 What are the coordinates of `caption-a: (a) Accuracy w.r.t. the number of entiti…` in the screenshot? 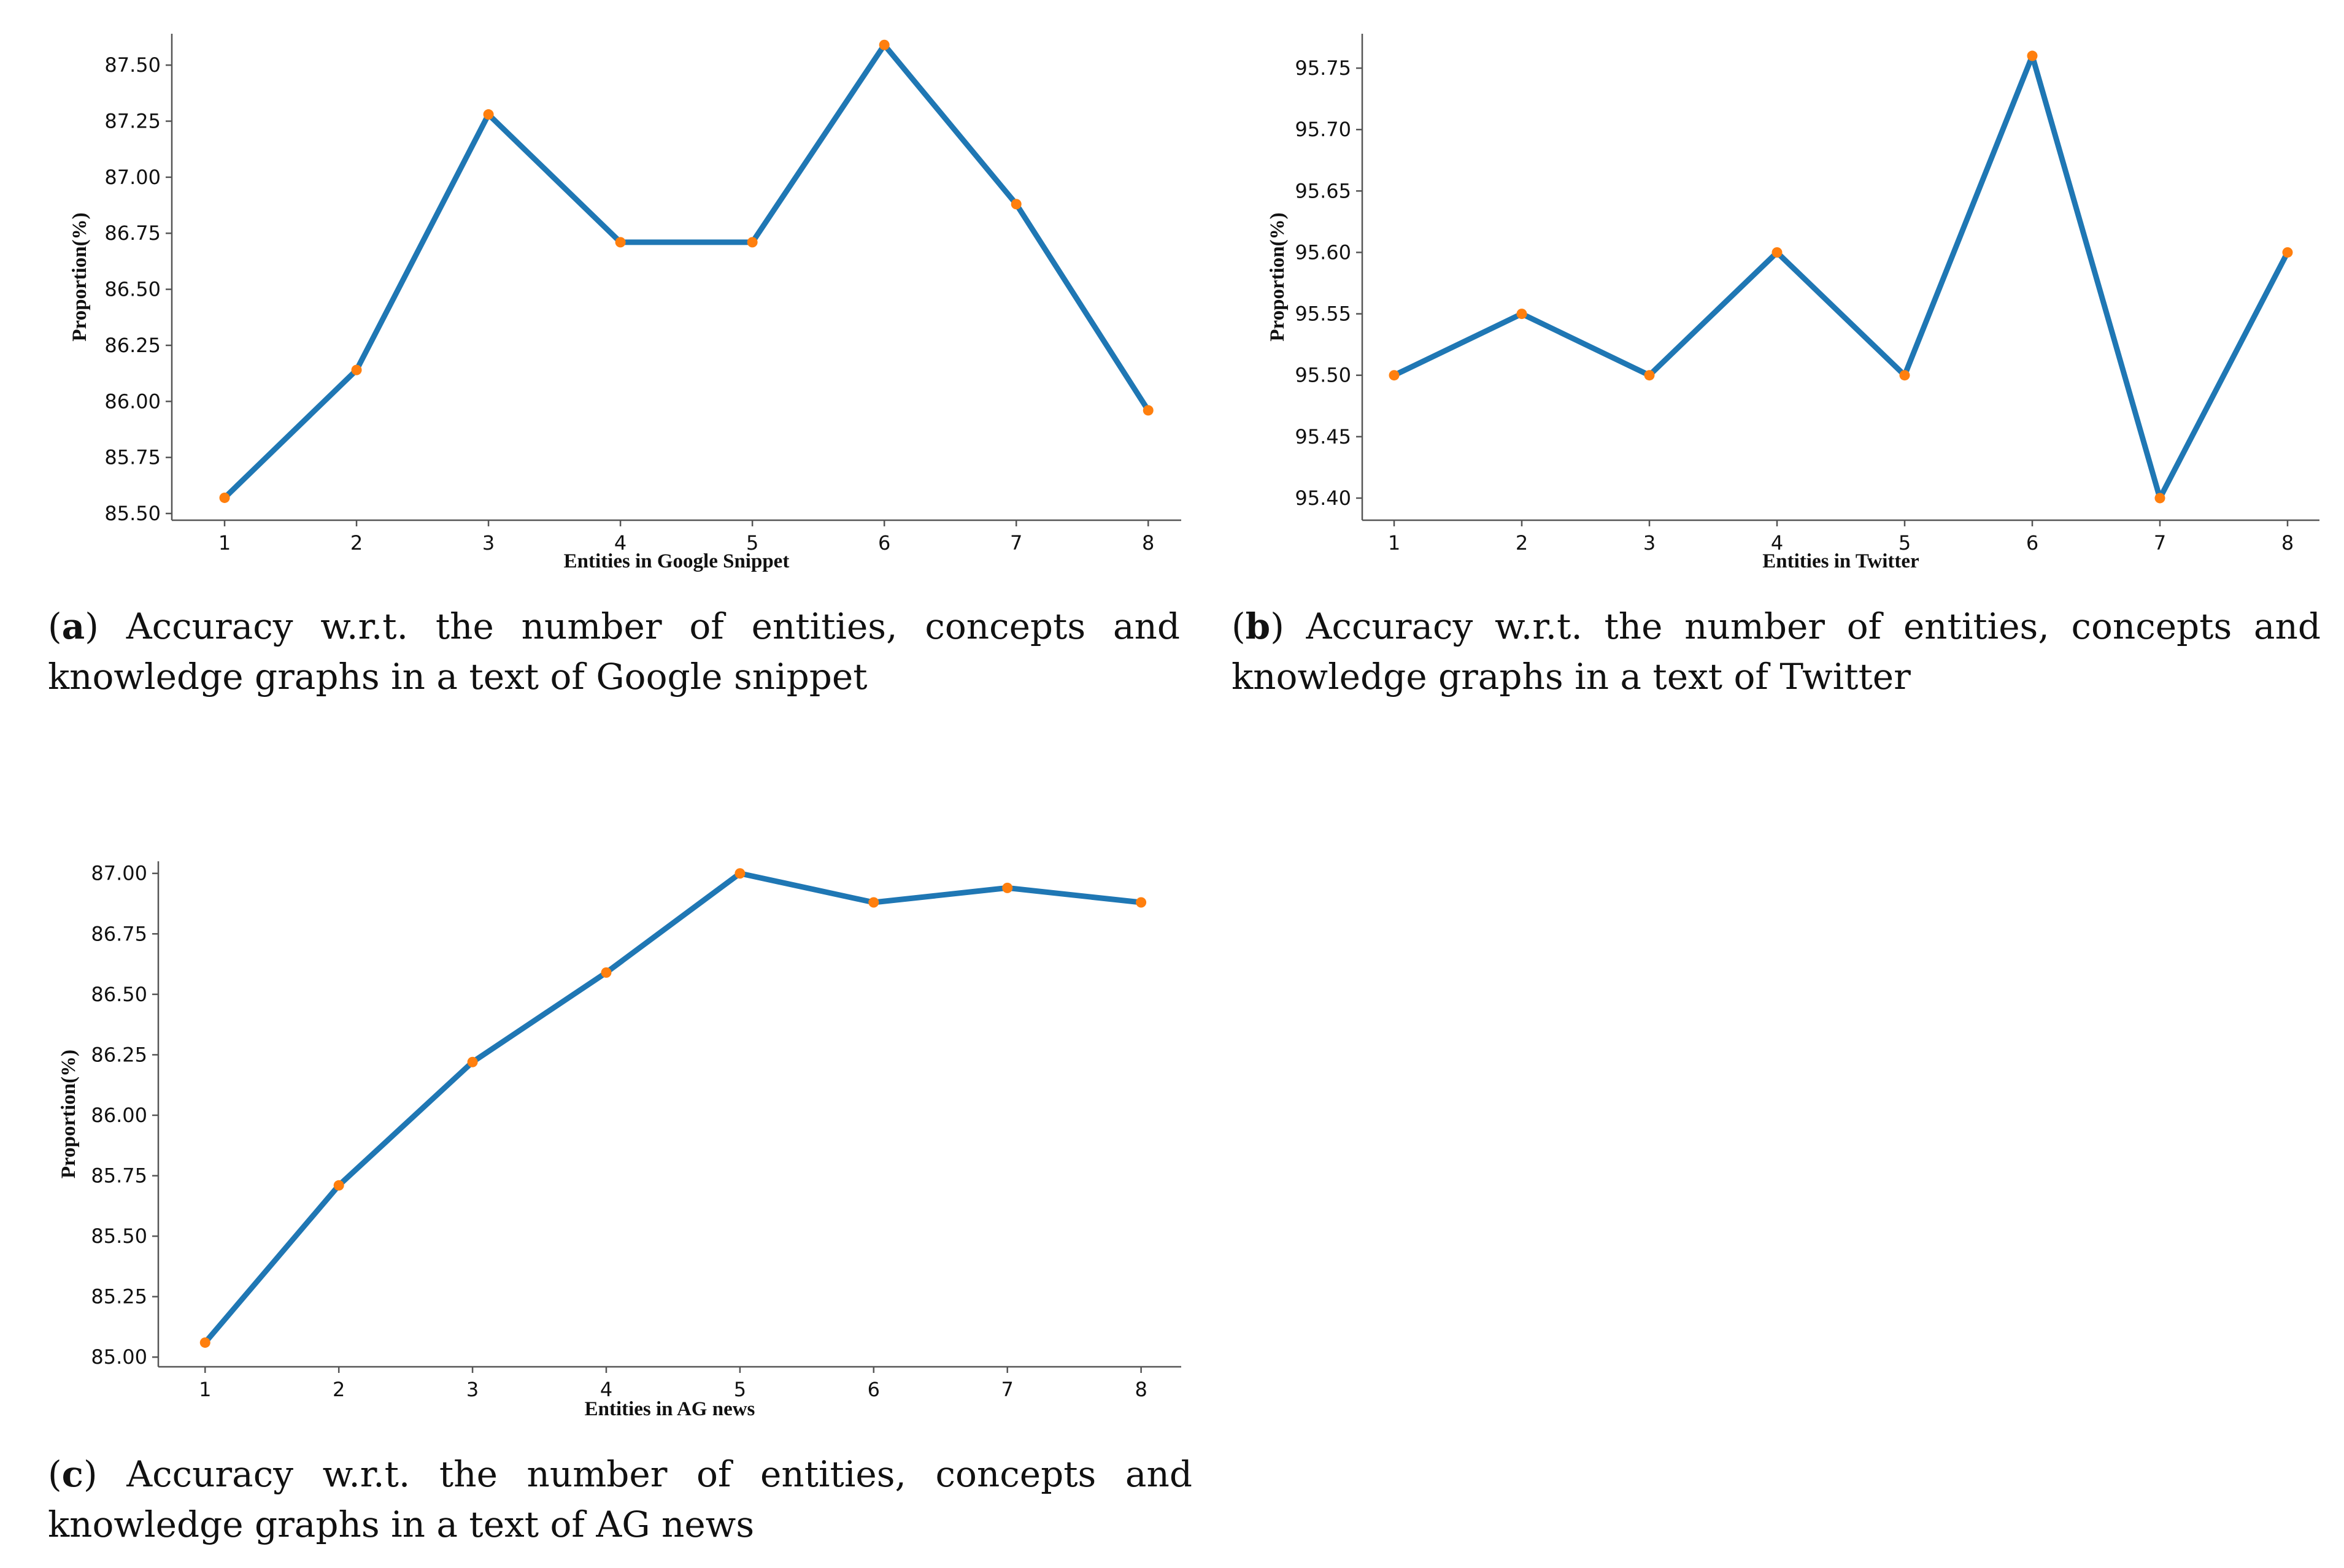 It's located at (614, 651).